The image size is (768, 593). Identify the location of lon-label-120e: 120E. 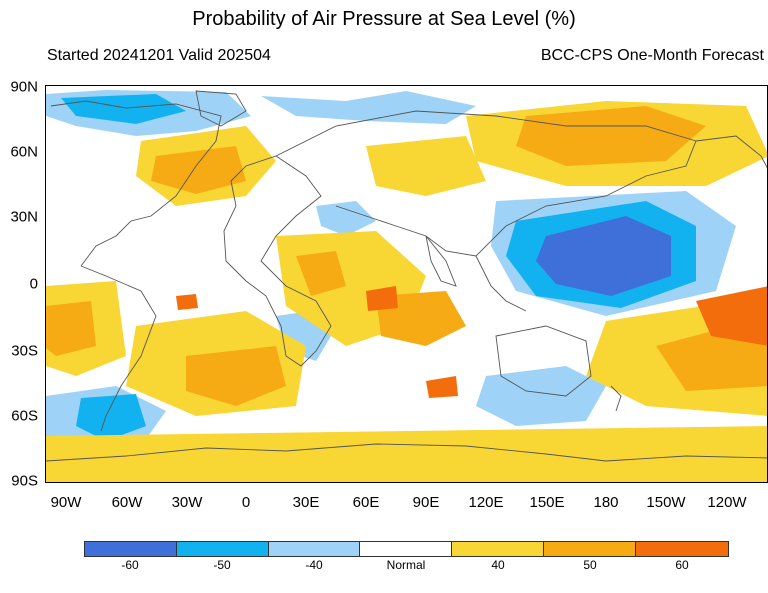
(486, 502).